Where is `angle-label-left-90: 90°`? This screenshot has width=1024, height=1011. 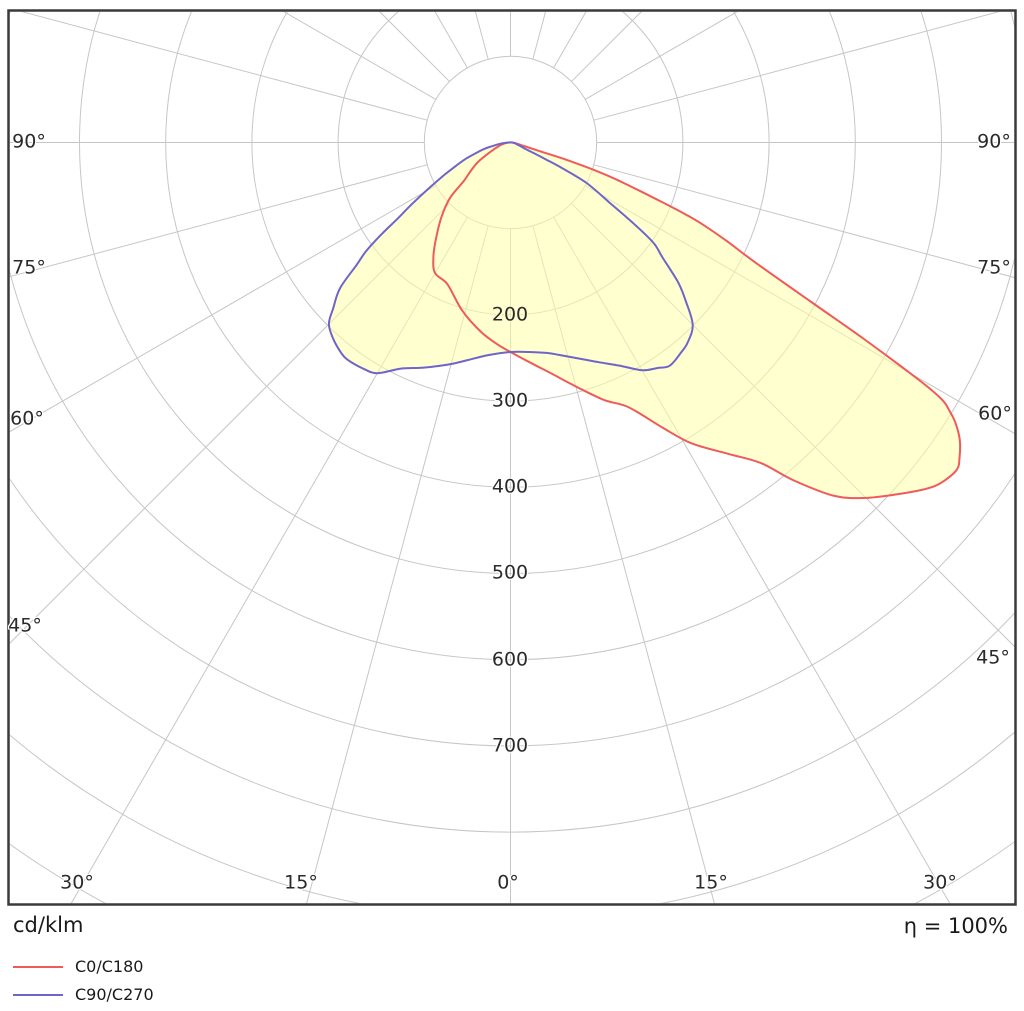
angle-label-left-90: 90° is located at coordinates (29, 141).